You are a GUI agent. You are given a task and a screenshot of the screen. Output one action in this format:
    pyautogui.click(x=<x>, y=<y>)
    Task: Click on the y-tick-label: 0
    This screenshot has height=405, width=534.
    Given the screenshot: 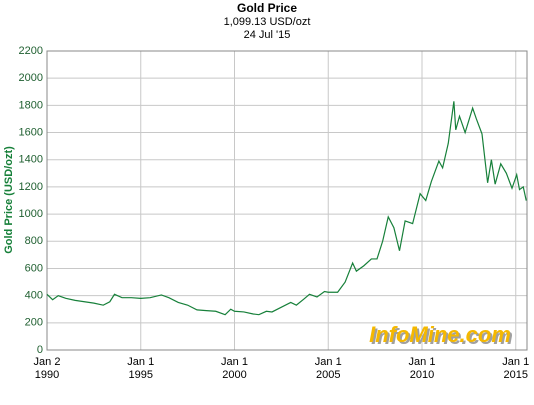 What is the action you would take?
    pyautogui.click(x=40, y=350)
    